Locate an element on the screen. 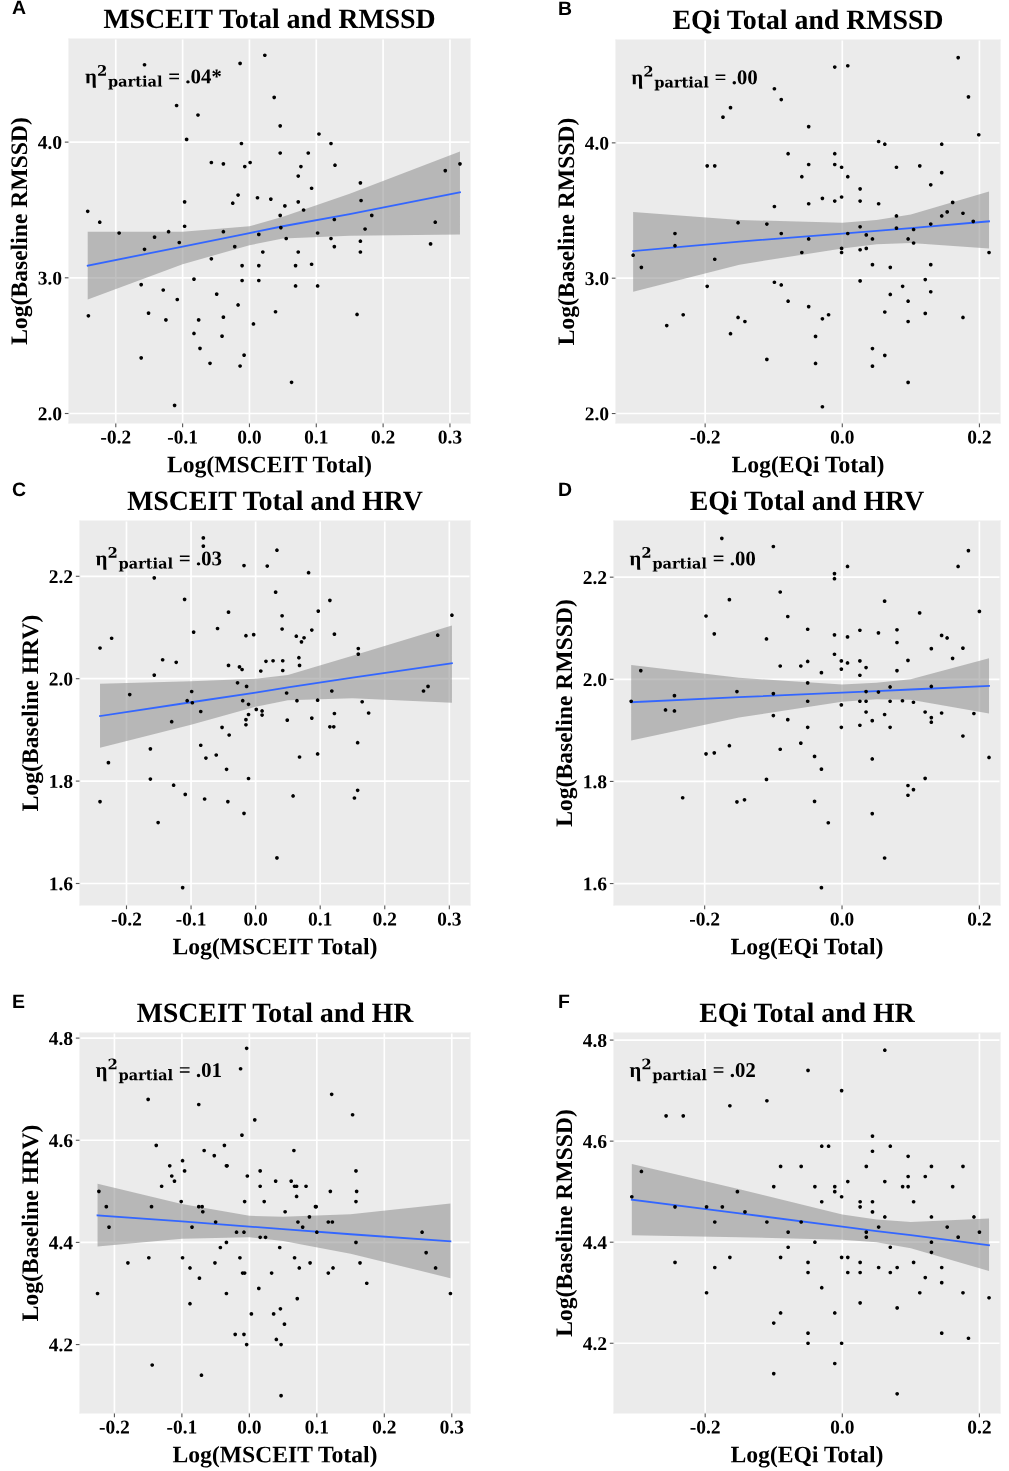  text: C is located at coordinates (19, 489).